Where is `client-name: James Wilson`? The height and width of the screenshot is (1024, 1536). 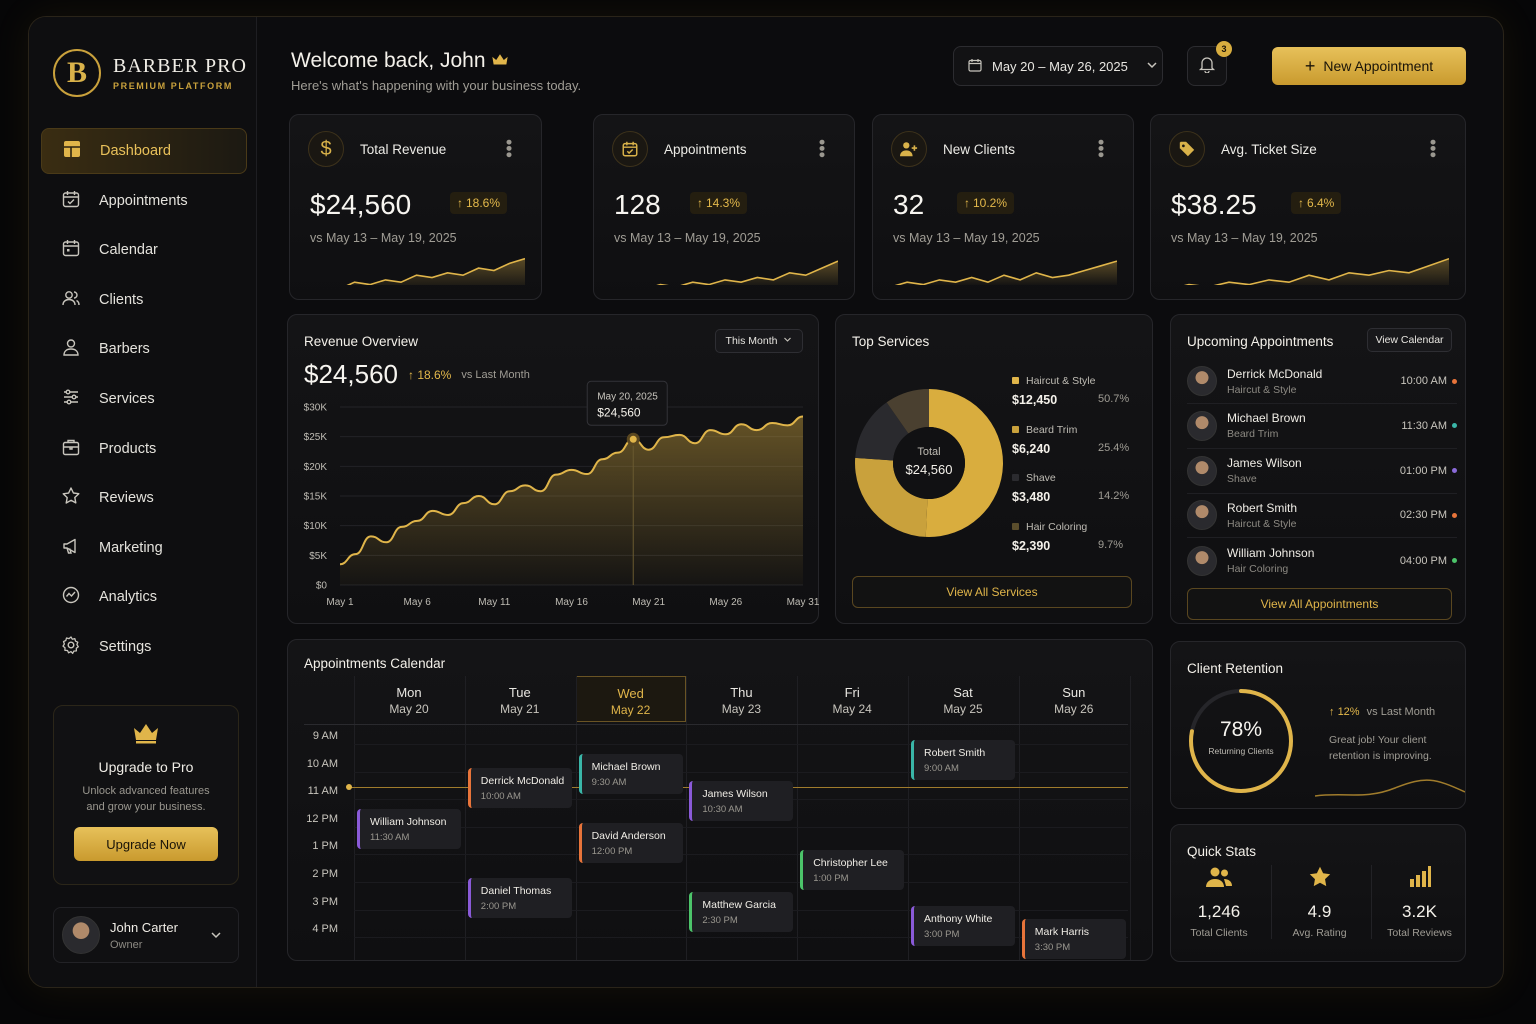
client-name: James Wilson is located at coordinates (1264, 463).